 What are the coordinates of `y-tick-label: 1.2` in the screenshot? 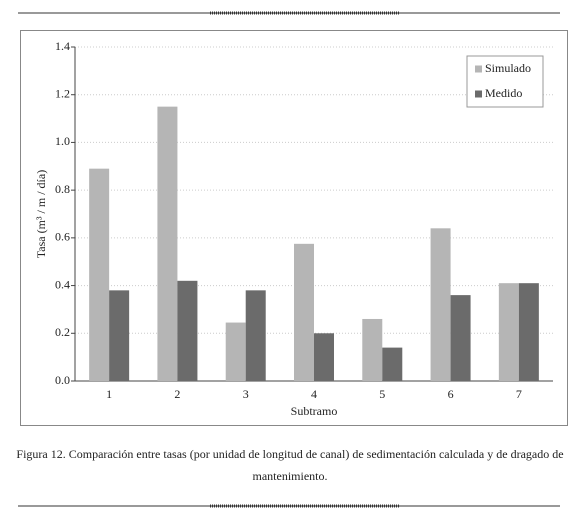 It's located at (62, 93).